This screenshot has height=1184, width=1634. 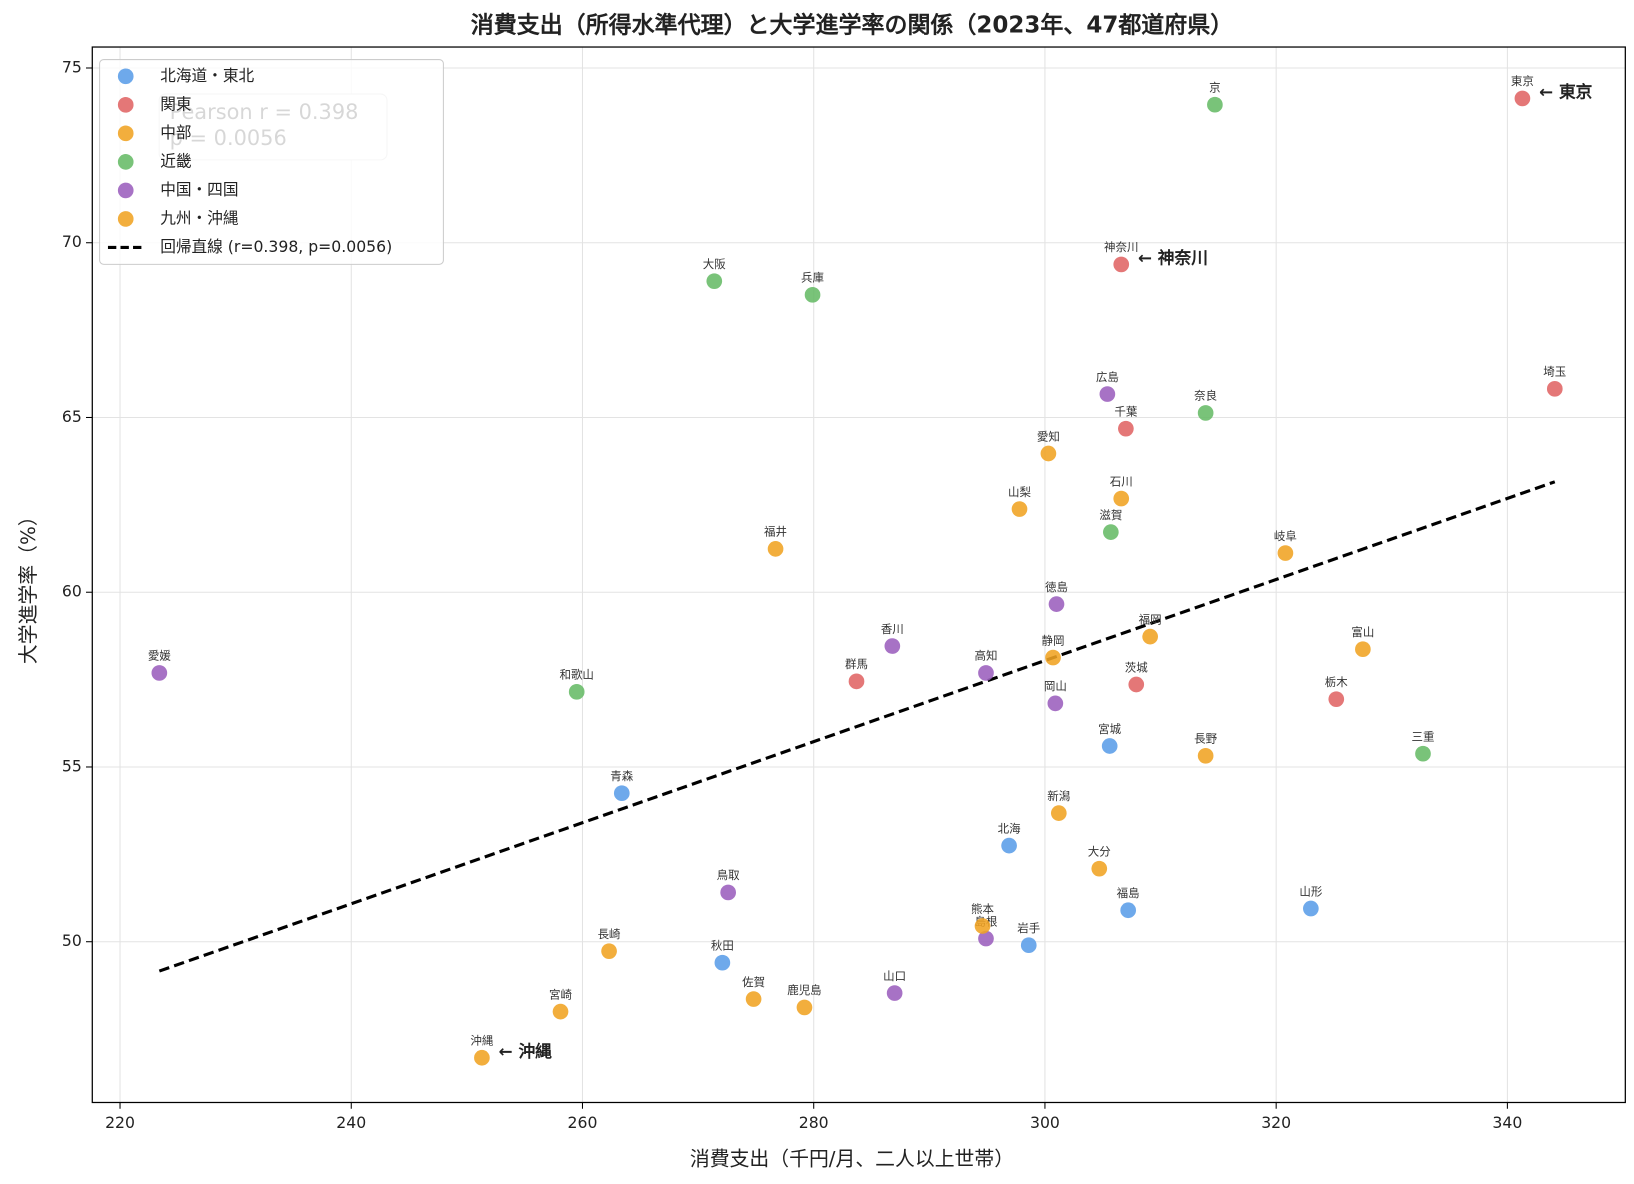 I want to click on point-label: 兵庫, so click(x=812, y=278).